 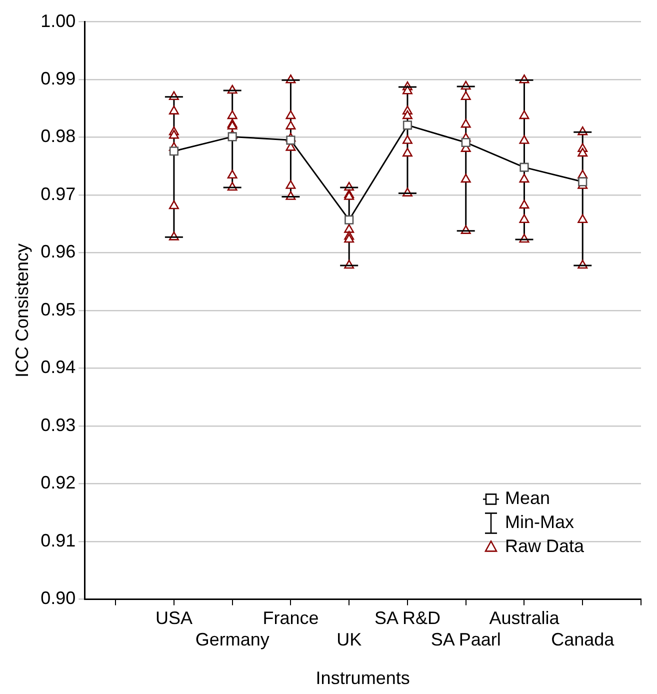 What do you see at coordinates (58, 309) in the screenshot?
I see `y-tick-label: 0.95` at bounding box center [58, 309].